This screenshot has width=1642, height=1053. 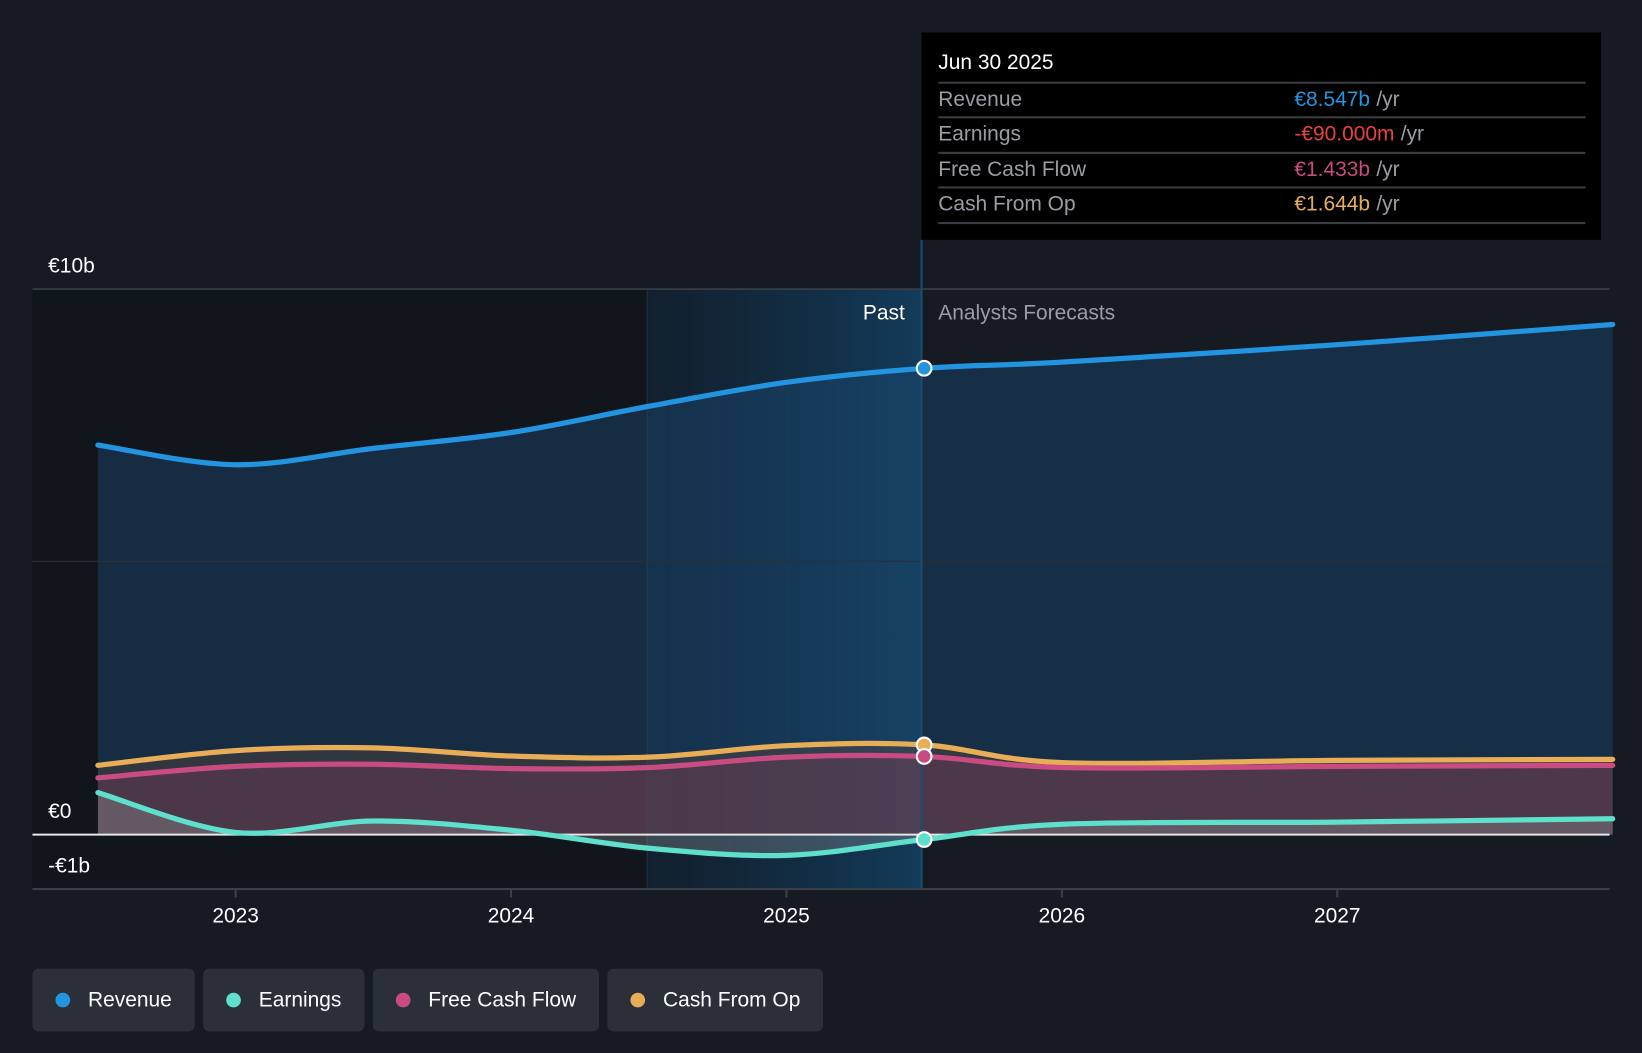 What do you see at coordinates (786, 916) in the screenshot?
I see `x-tick-label: 2025` at bounding box center [786, 916].